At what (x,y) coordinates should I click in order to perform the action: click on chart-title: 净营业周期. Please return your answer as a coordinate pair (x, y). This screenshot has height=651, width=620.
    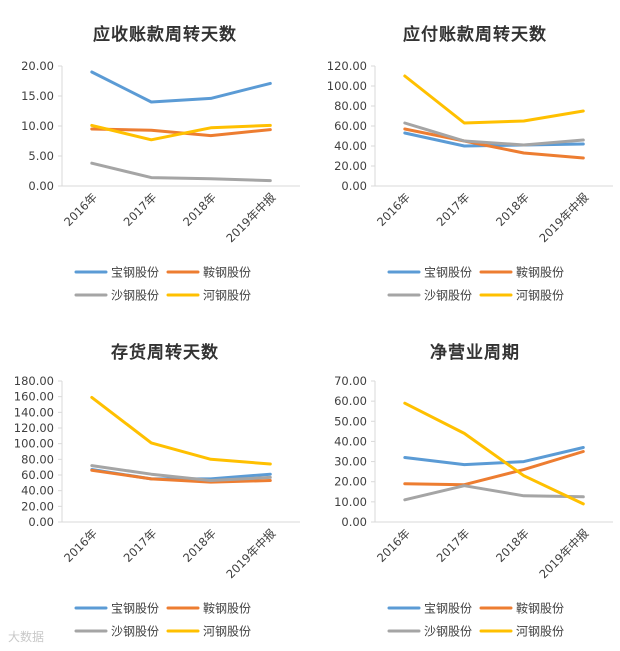
    Looking at the image, I should click on (475, 352).